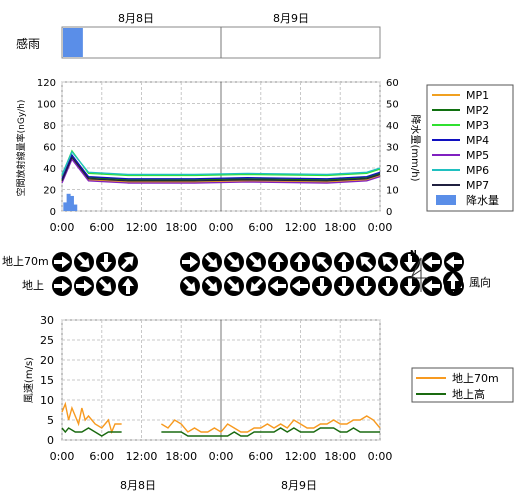 This screenshot has height=500, width=520. I want to click on dose-y-tick-right: 20, so click(392, 169).